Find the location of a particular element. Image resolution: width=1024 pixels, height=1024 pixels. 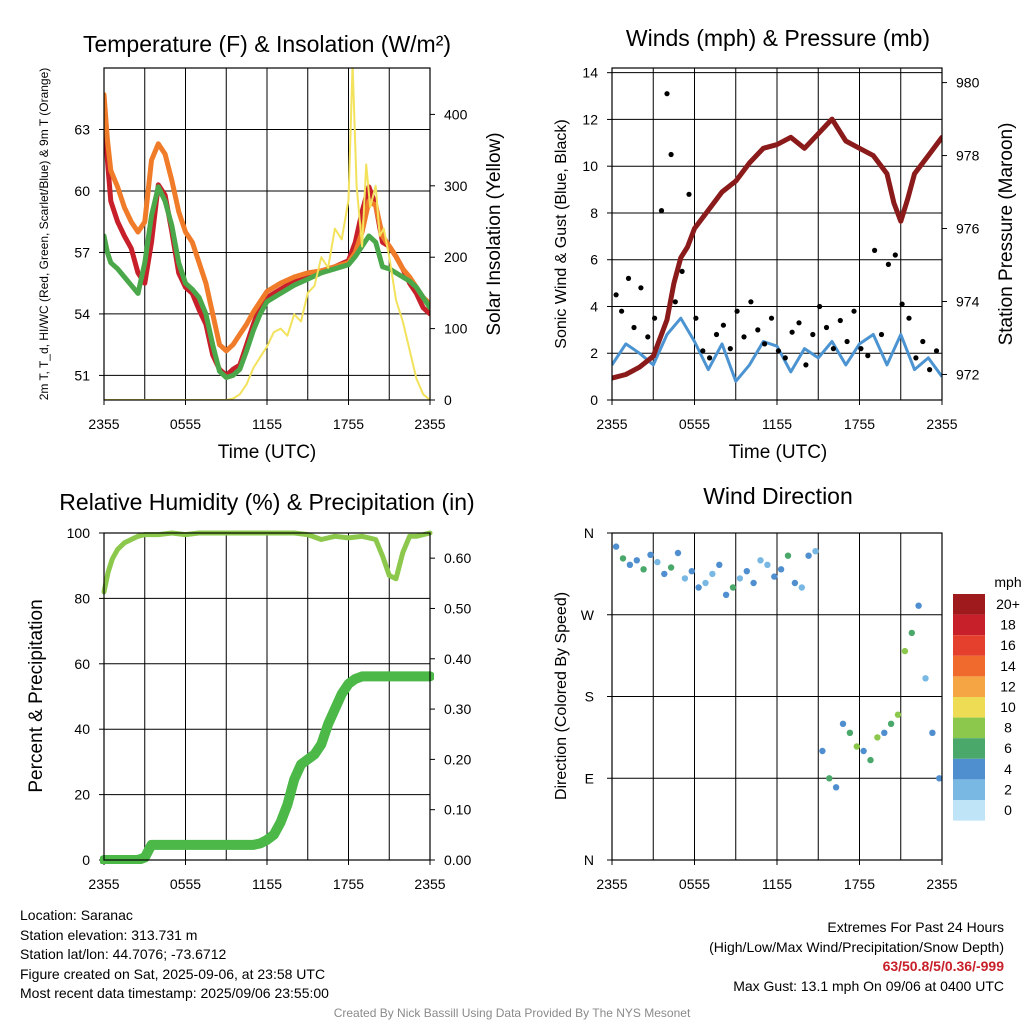

dir-y-tick-label: N is located at coordinates (589, 533).